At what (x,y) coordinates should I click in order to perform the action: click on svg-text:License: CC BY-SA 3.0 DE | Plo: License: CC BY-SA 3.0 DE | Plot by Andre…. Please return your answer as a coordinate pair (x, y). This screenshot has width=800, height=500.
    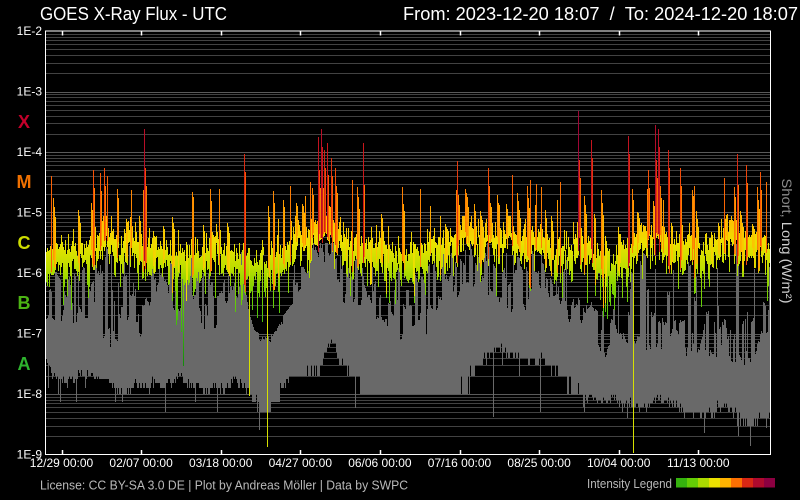
    Looking at the image, I should click on (224, 485).